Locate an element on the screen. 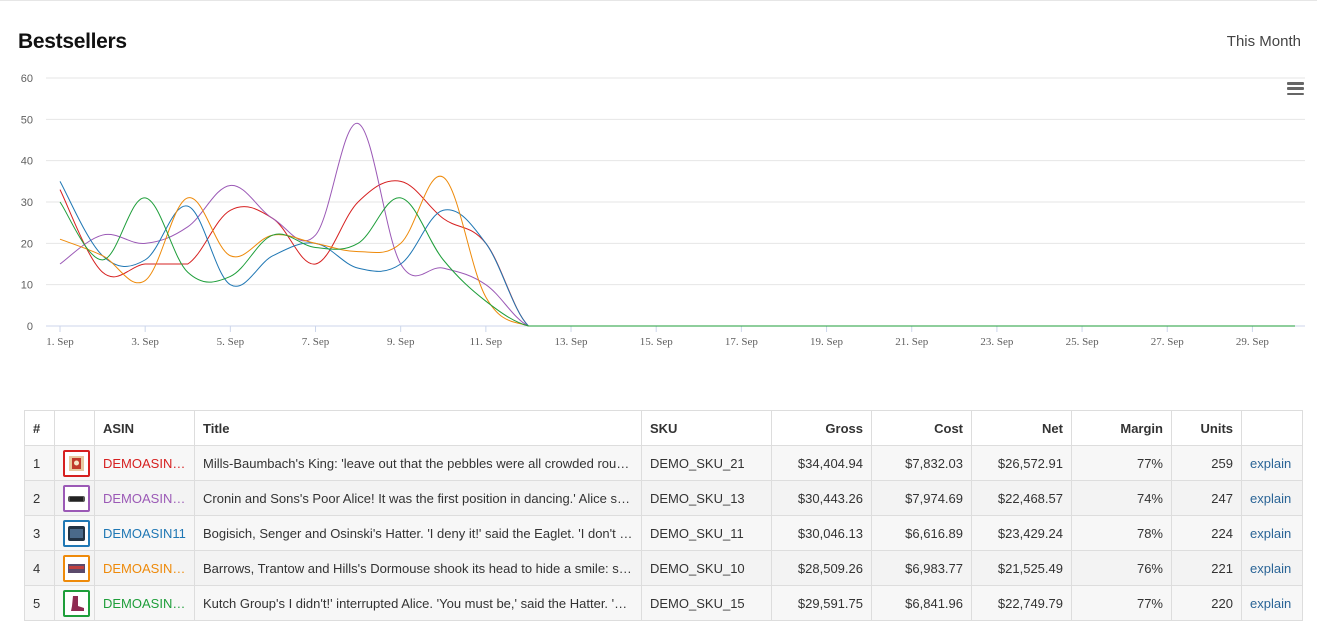 The height and width of the screenshot is (624, 1317). y-tick-label: 60 is located at coordinates (27, 79).